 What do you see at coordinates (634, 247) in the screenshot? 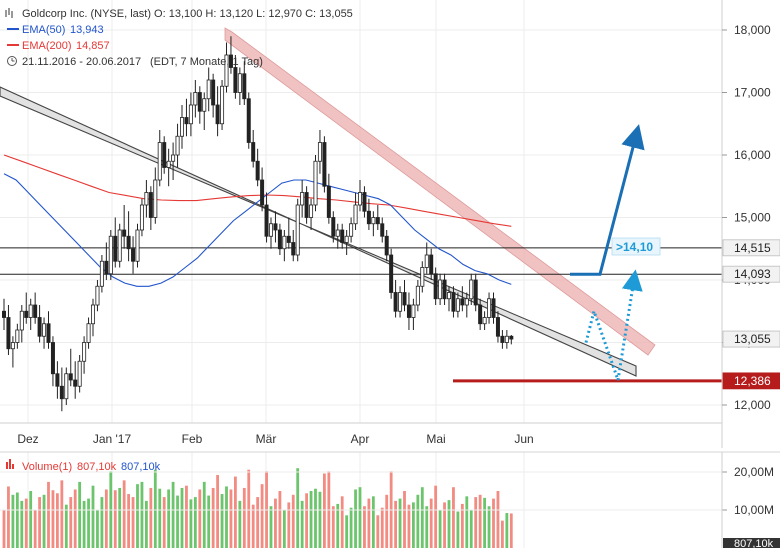
I see `target-text: >14,10` at bounding box center [634, 247].